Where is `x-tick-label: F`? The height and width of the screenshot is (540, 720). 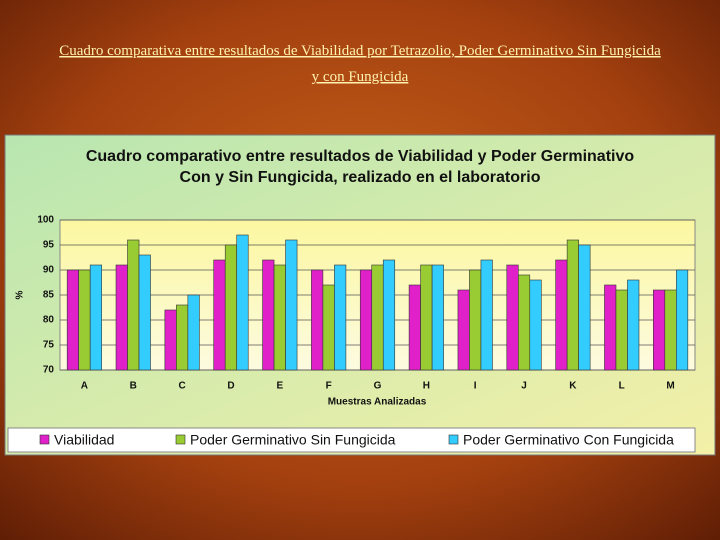
x-tick-label: F is located at coordinates (329, 386).